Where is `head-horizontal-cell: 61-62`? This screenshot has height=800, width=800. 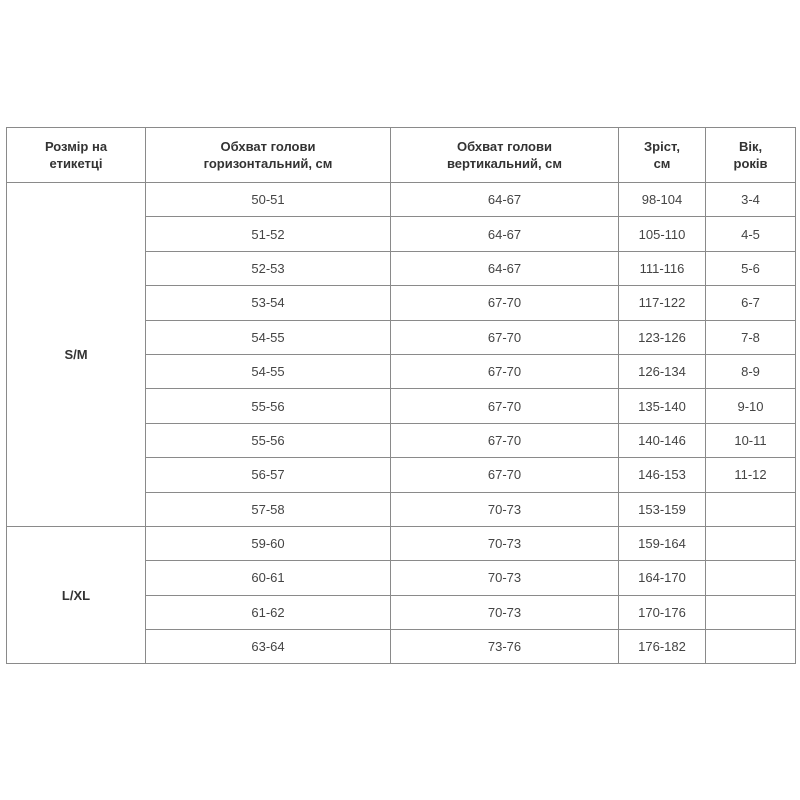 head-horizontal-cell: 61-62 is located at coordinates (268, 612).